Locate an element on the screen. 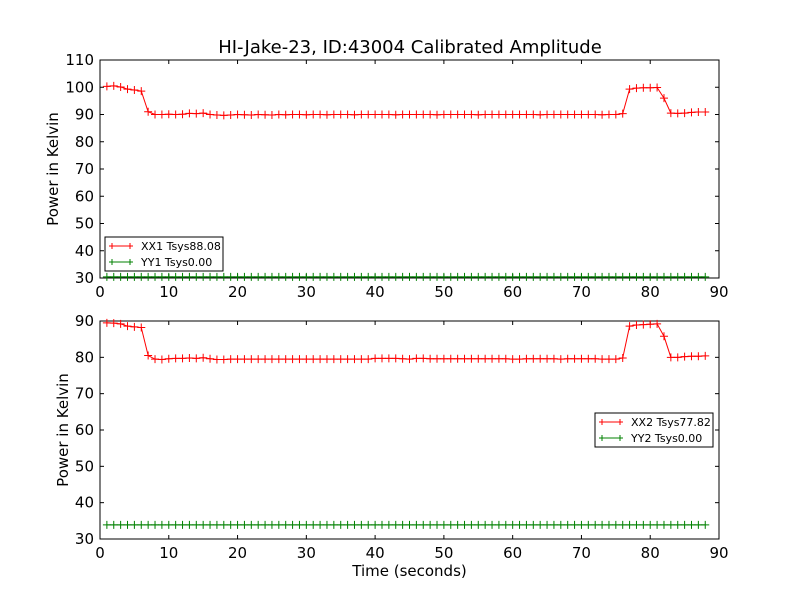  legend-box is located at coordinates (164, 254).